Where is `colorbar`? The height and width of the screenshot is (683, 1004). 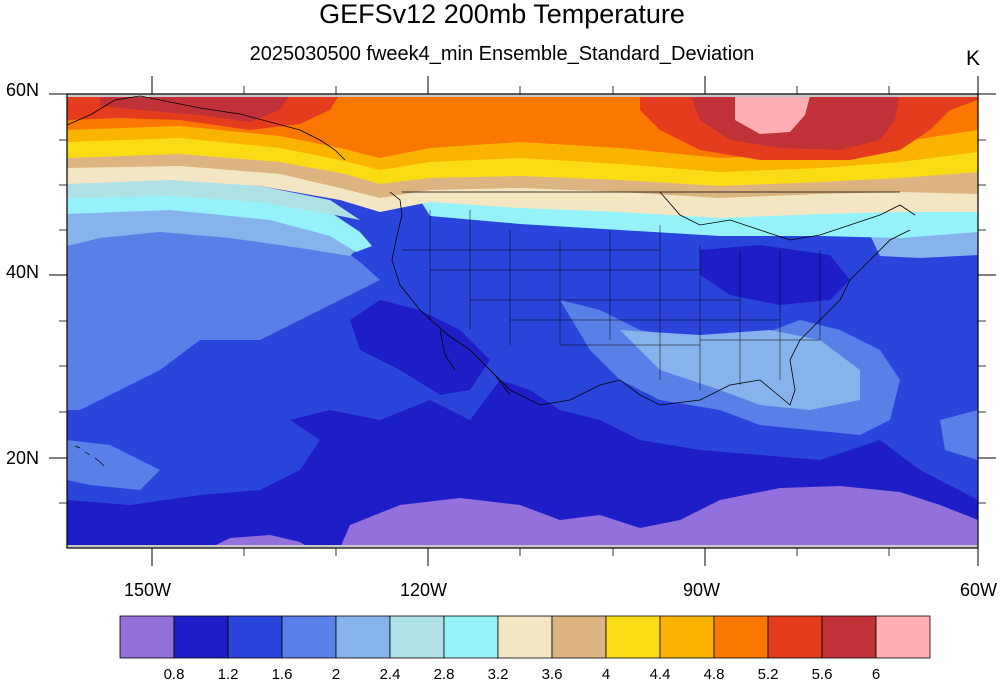
colorbar is located at coordinates (525, 637).